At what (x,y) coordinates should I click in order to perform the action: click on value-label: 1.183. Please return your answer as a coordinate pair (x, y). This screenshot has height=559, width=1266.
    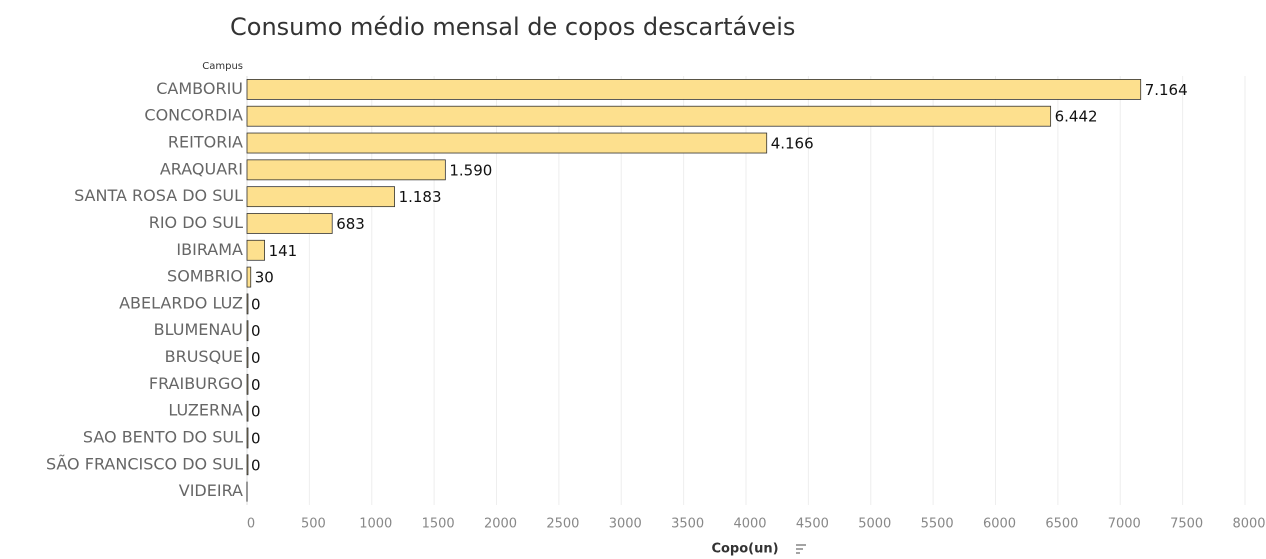
    Looking at the image, I should click on (420, 197).